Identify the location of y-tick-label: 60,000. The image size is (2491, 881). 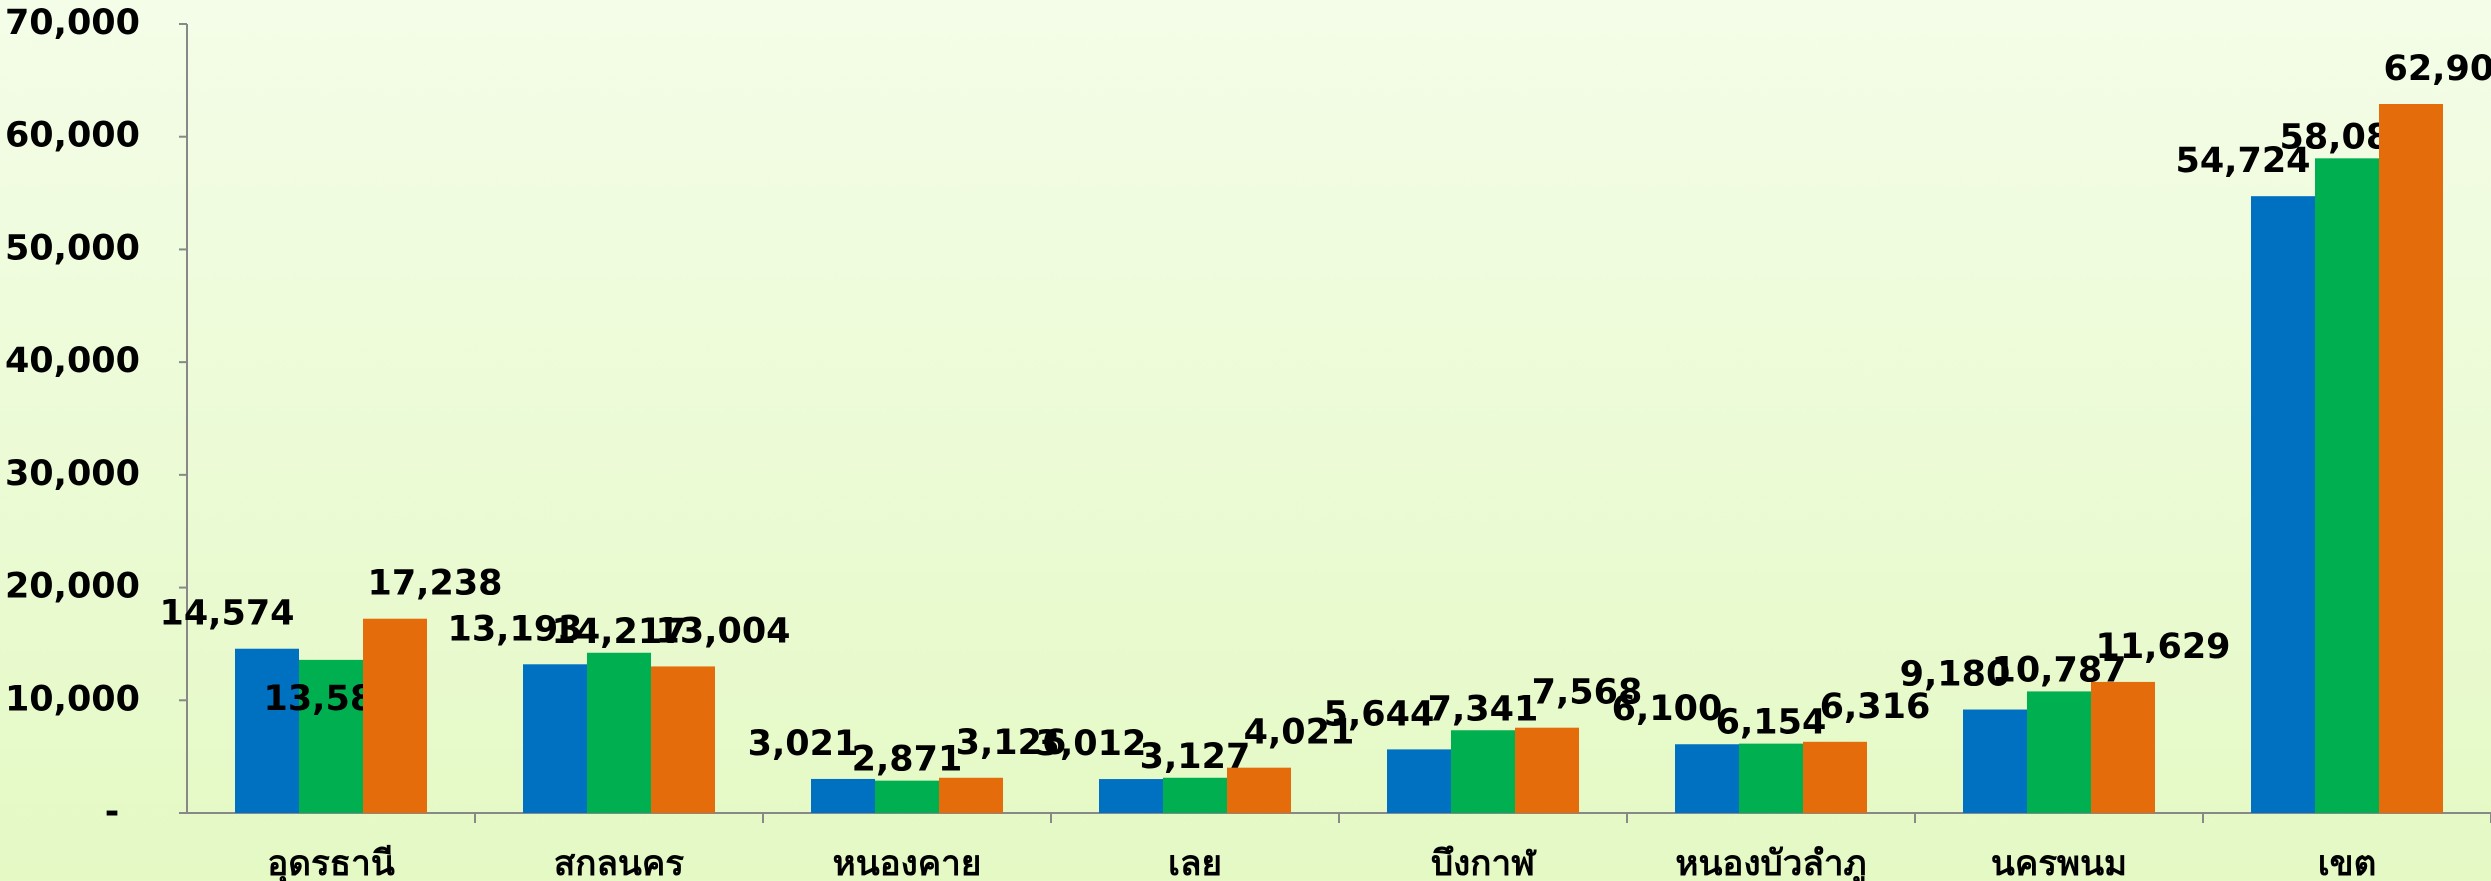
(72, 136).